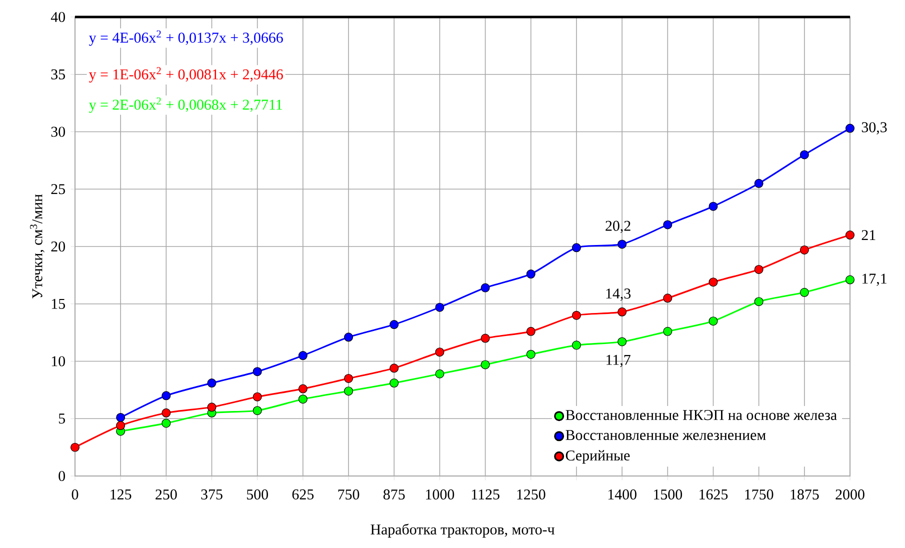 This screenshot has height=548, width=905. I want to click on x-tick-label: 1500, so click(668, 494).